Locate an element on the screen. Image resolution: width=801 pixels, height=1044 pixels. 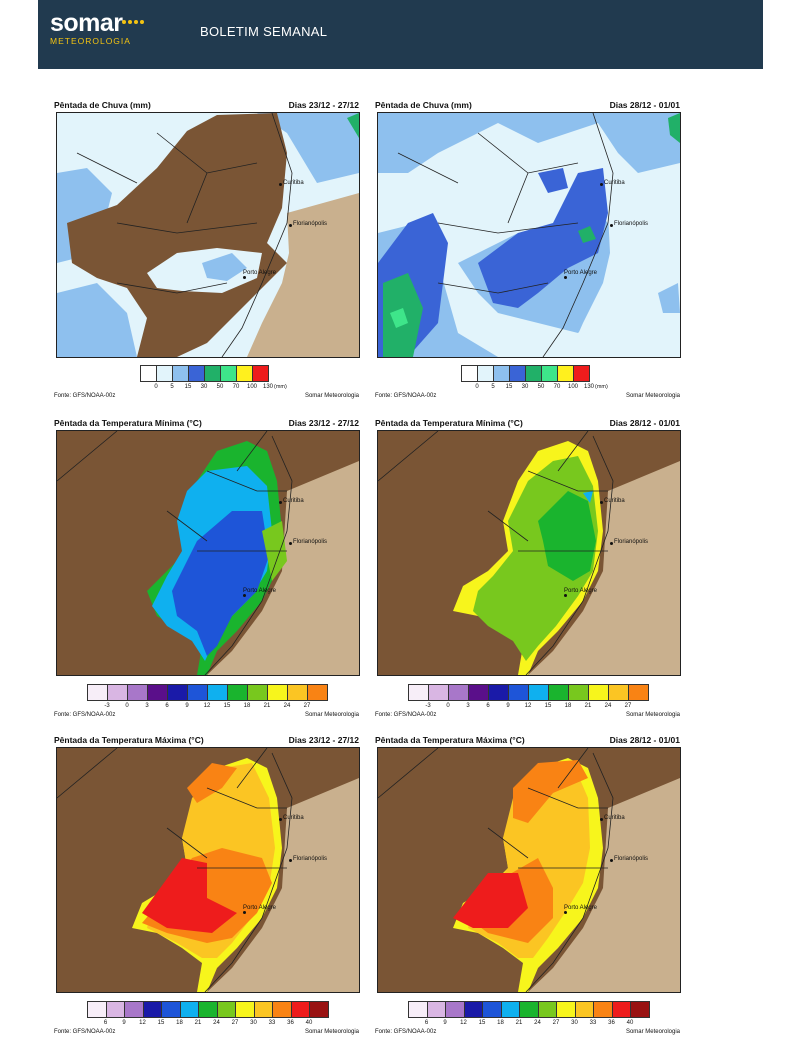
legend-tick-label: 30 is located at coordinates (204, 387).